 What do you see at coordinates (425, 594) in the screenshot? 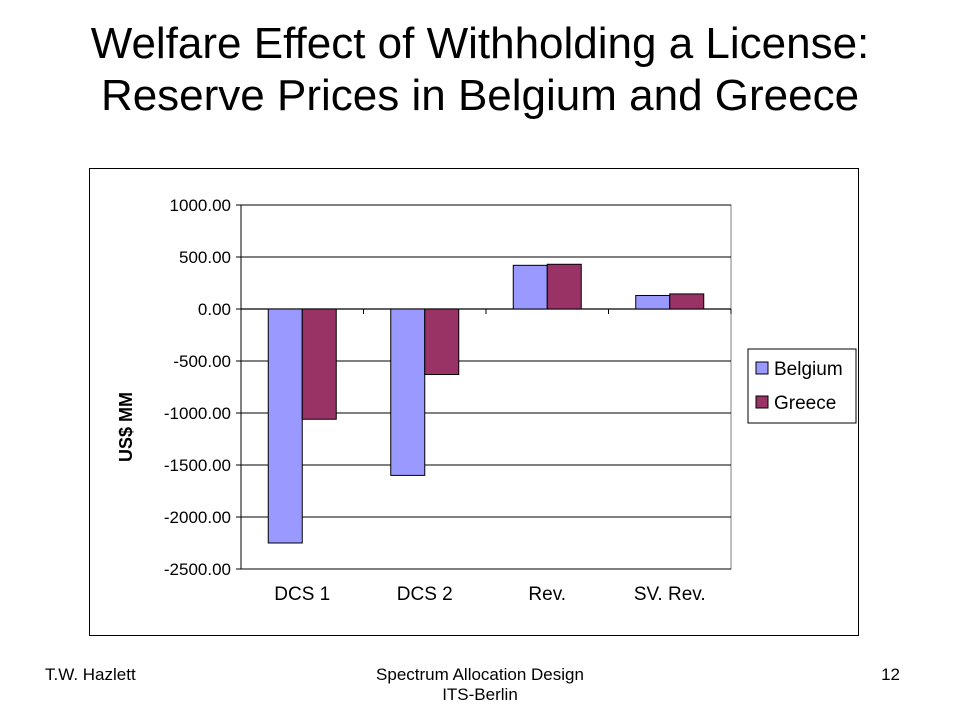
I see `x-tick-label: DCS 2` at bounding box center [425, 594].